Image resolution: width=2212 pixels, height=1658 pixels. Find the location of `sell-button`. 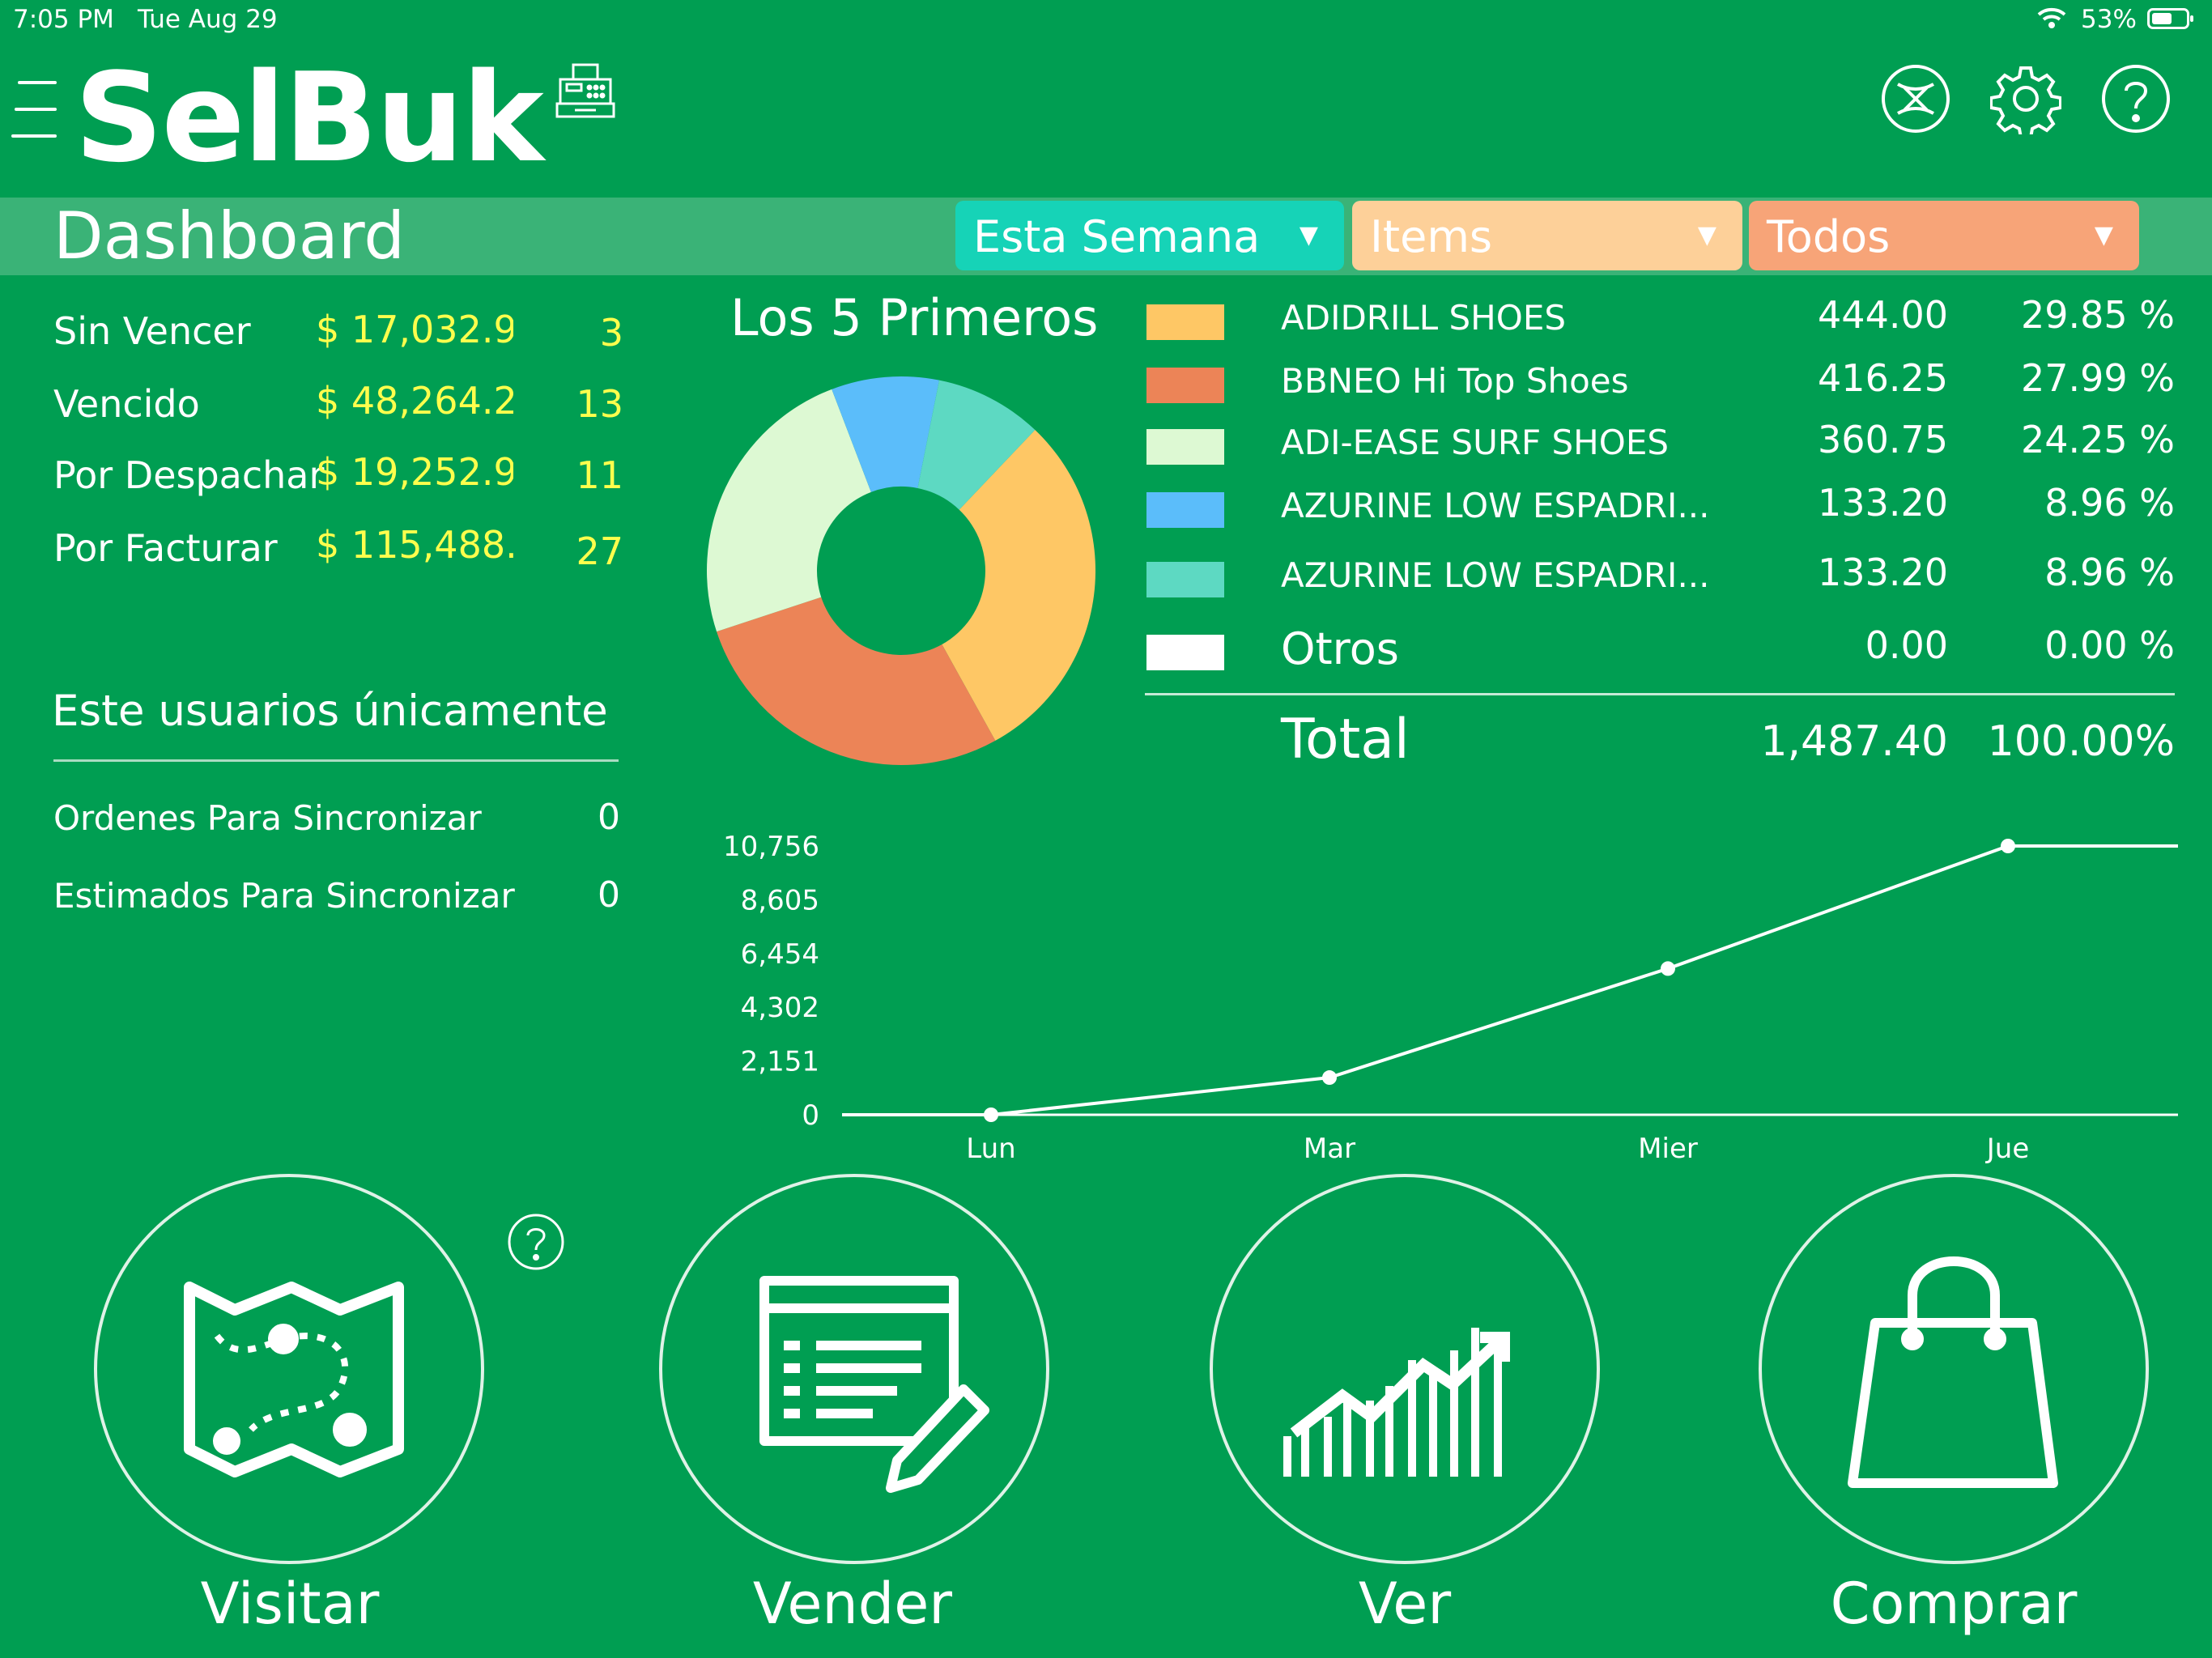

sell-button is located at coordinates (854, 1369).